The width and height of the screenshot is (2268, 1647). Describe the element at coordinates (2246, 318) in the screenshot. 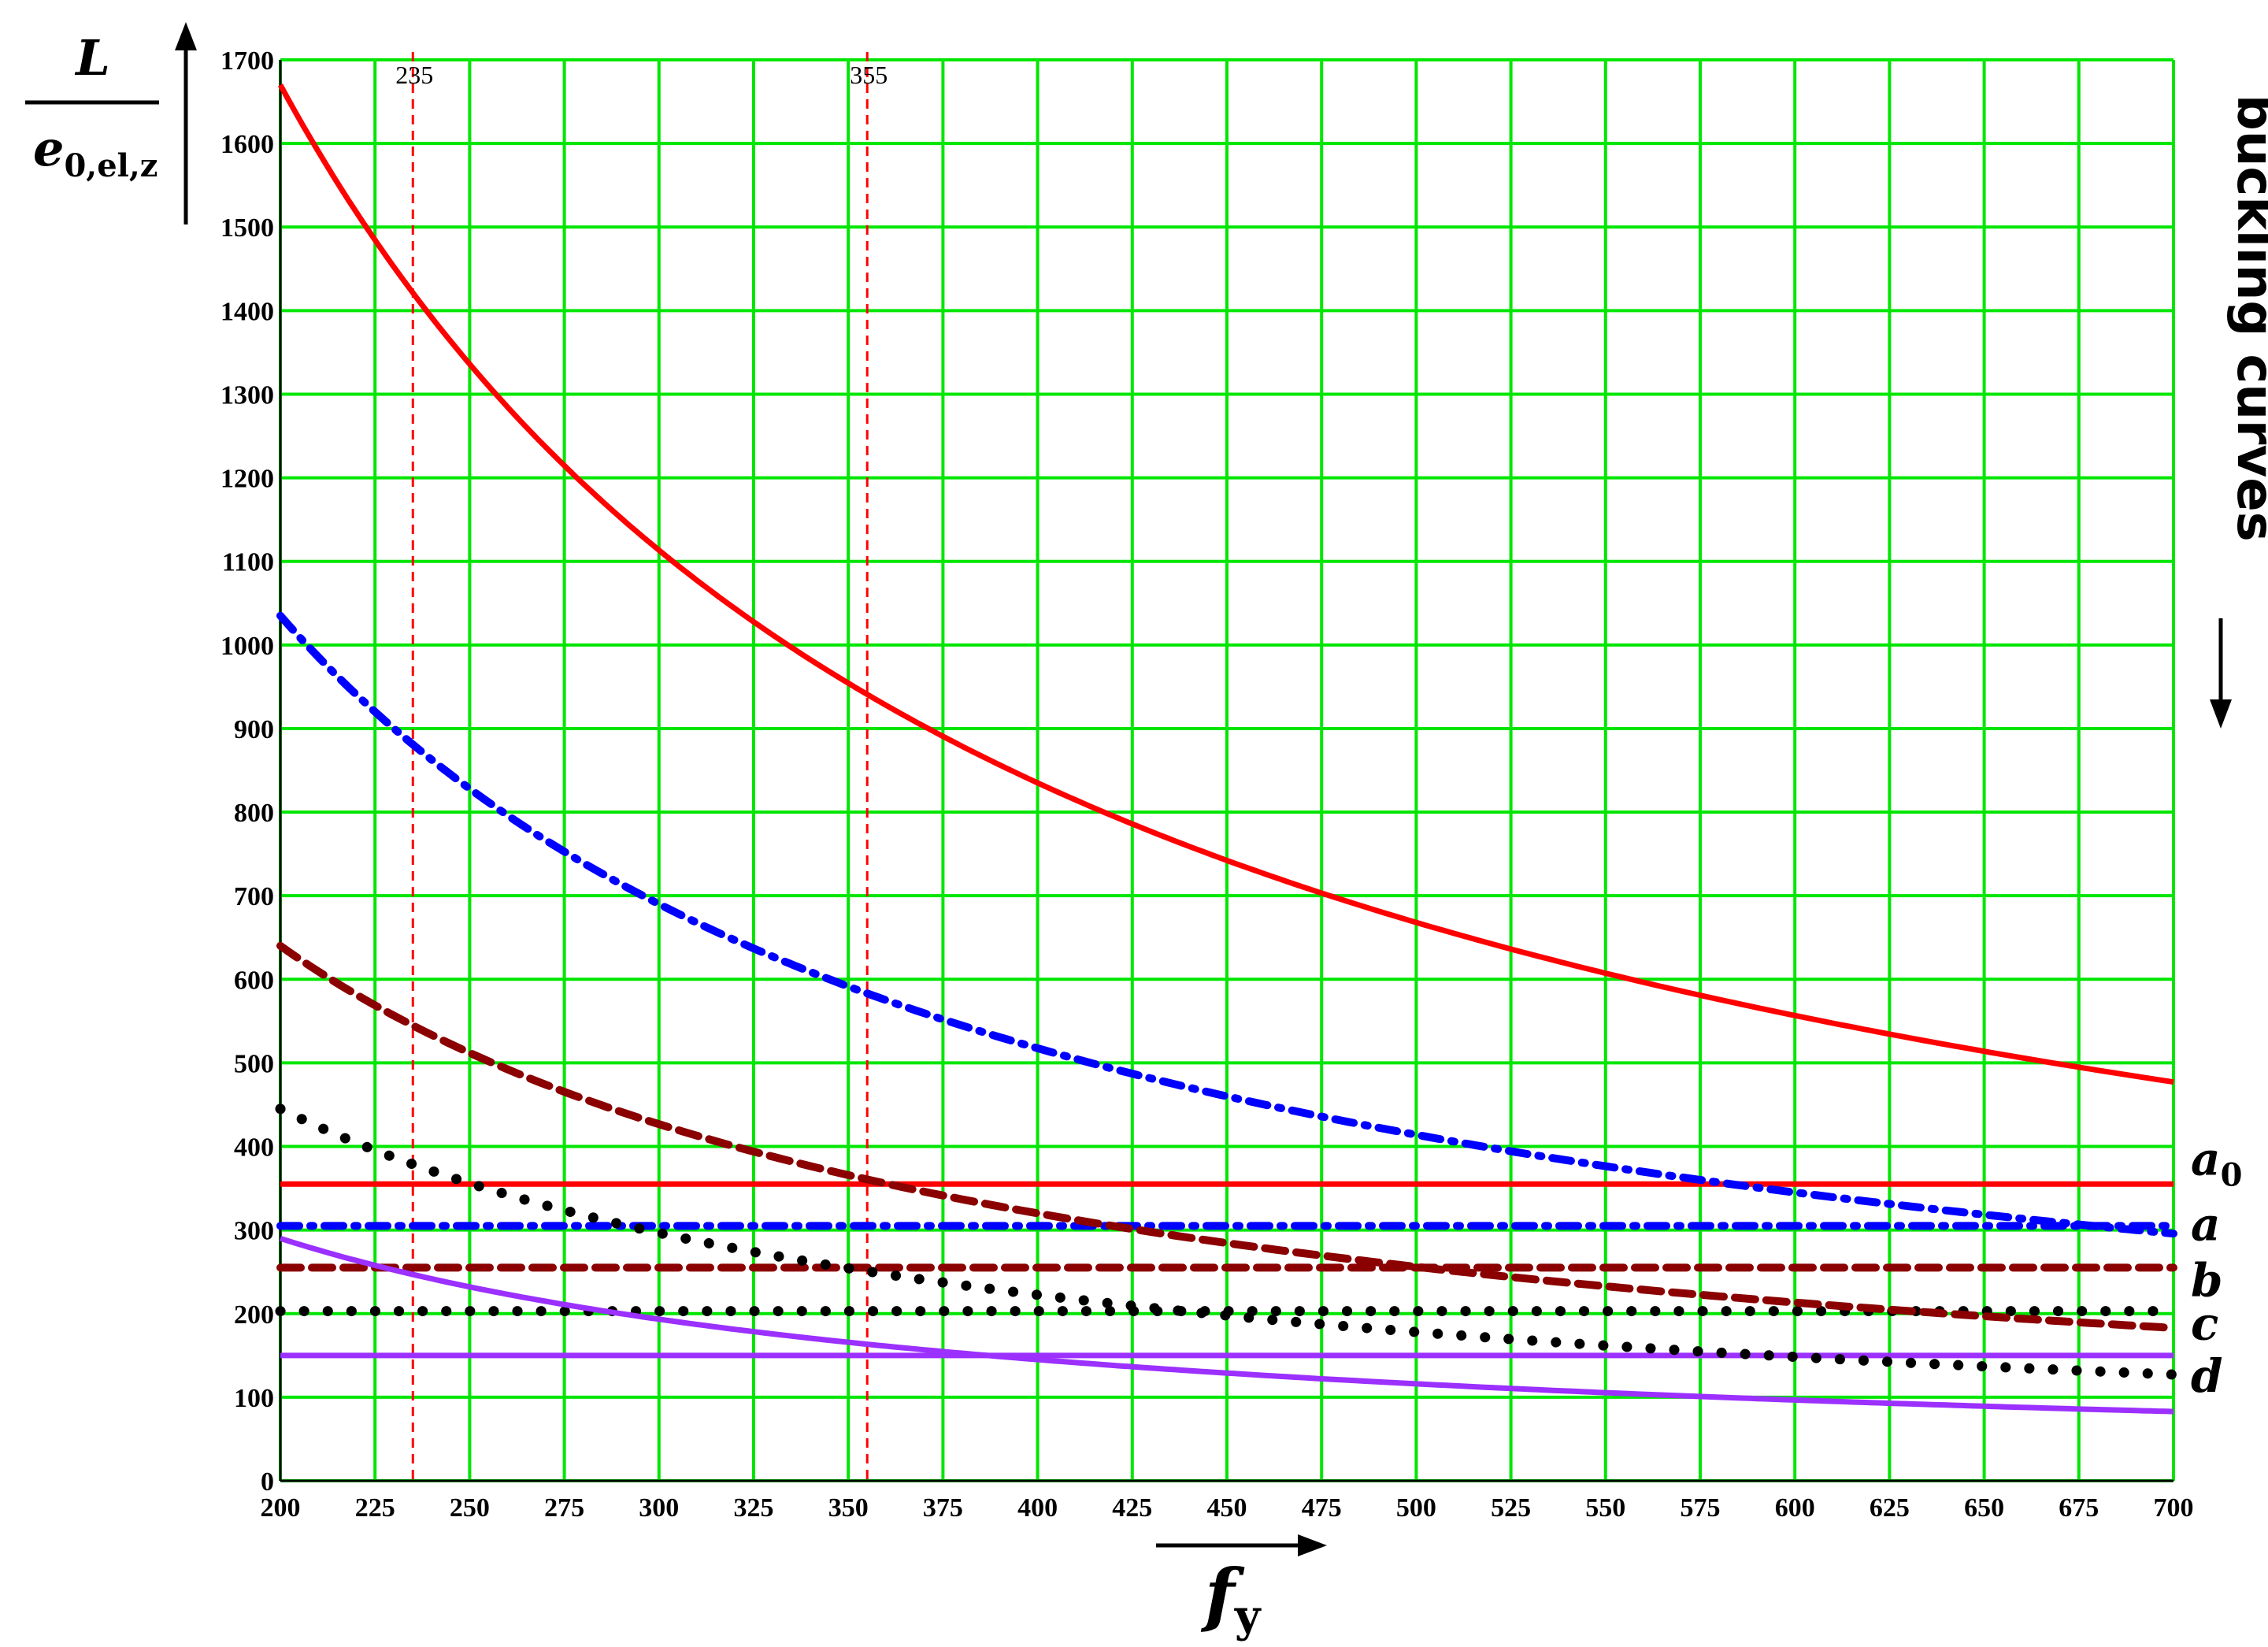

I see `side-title: buckling curves` at that location.